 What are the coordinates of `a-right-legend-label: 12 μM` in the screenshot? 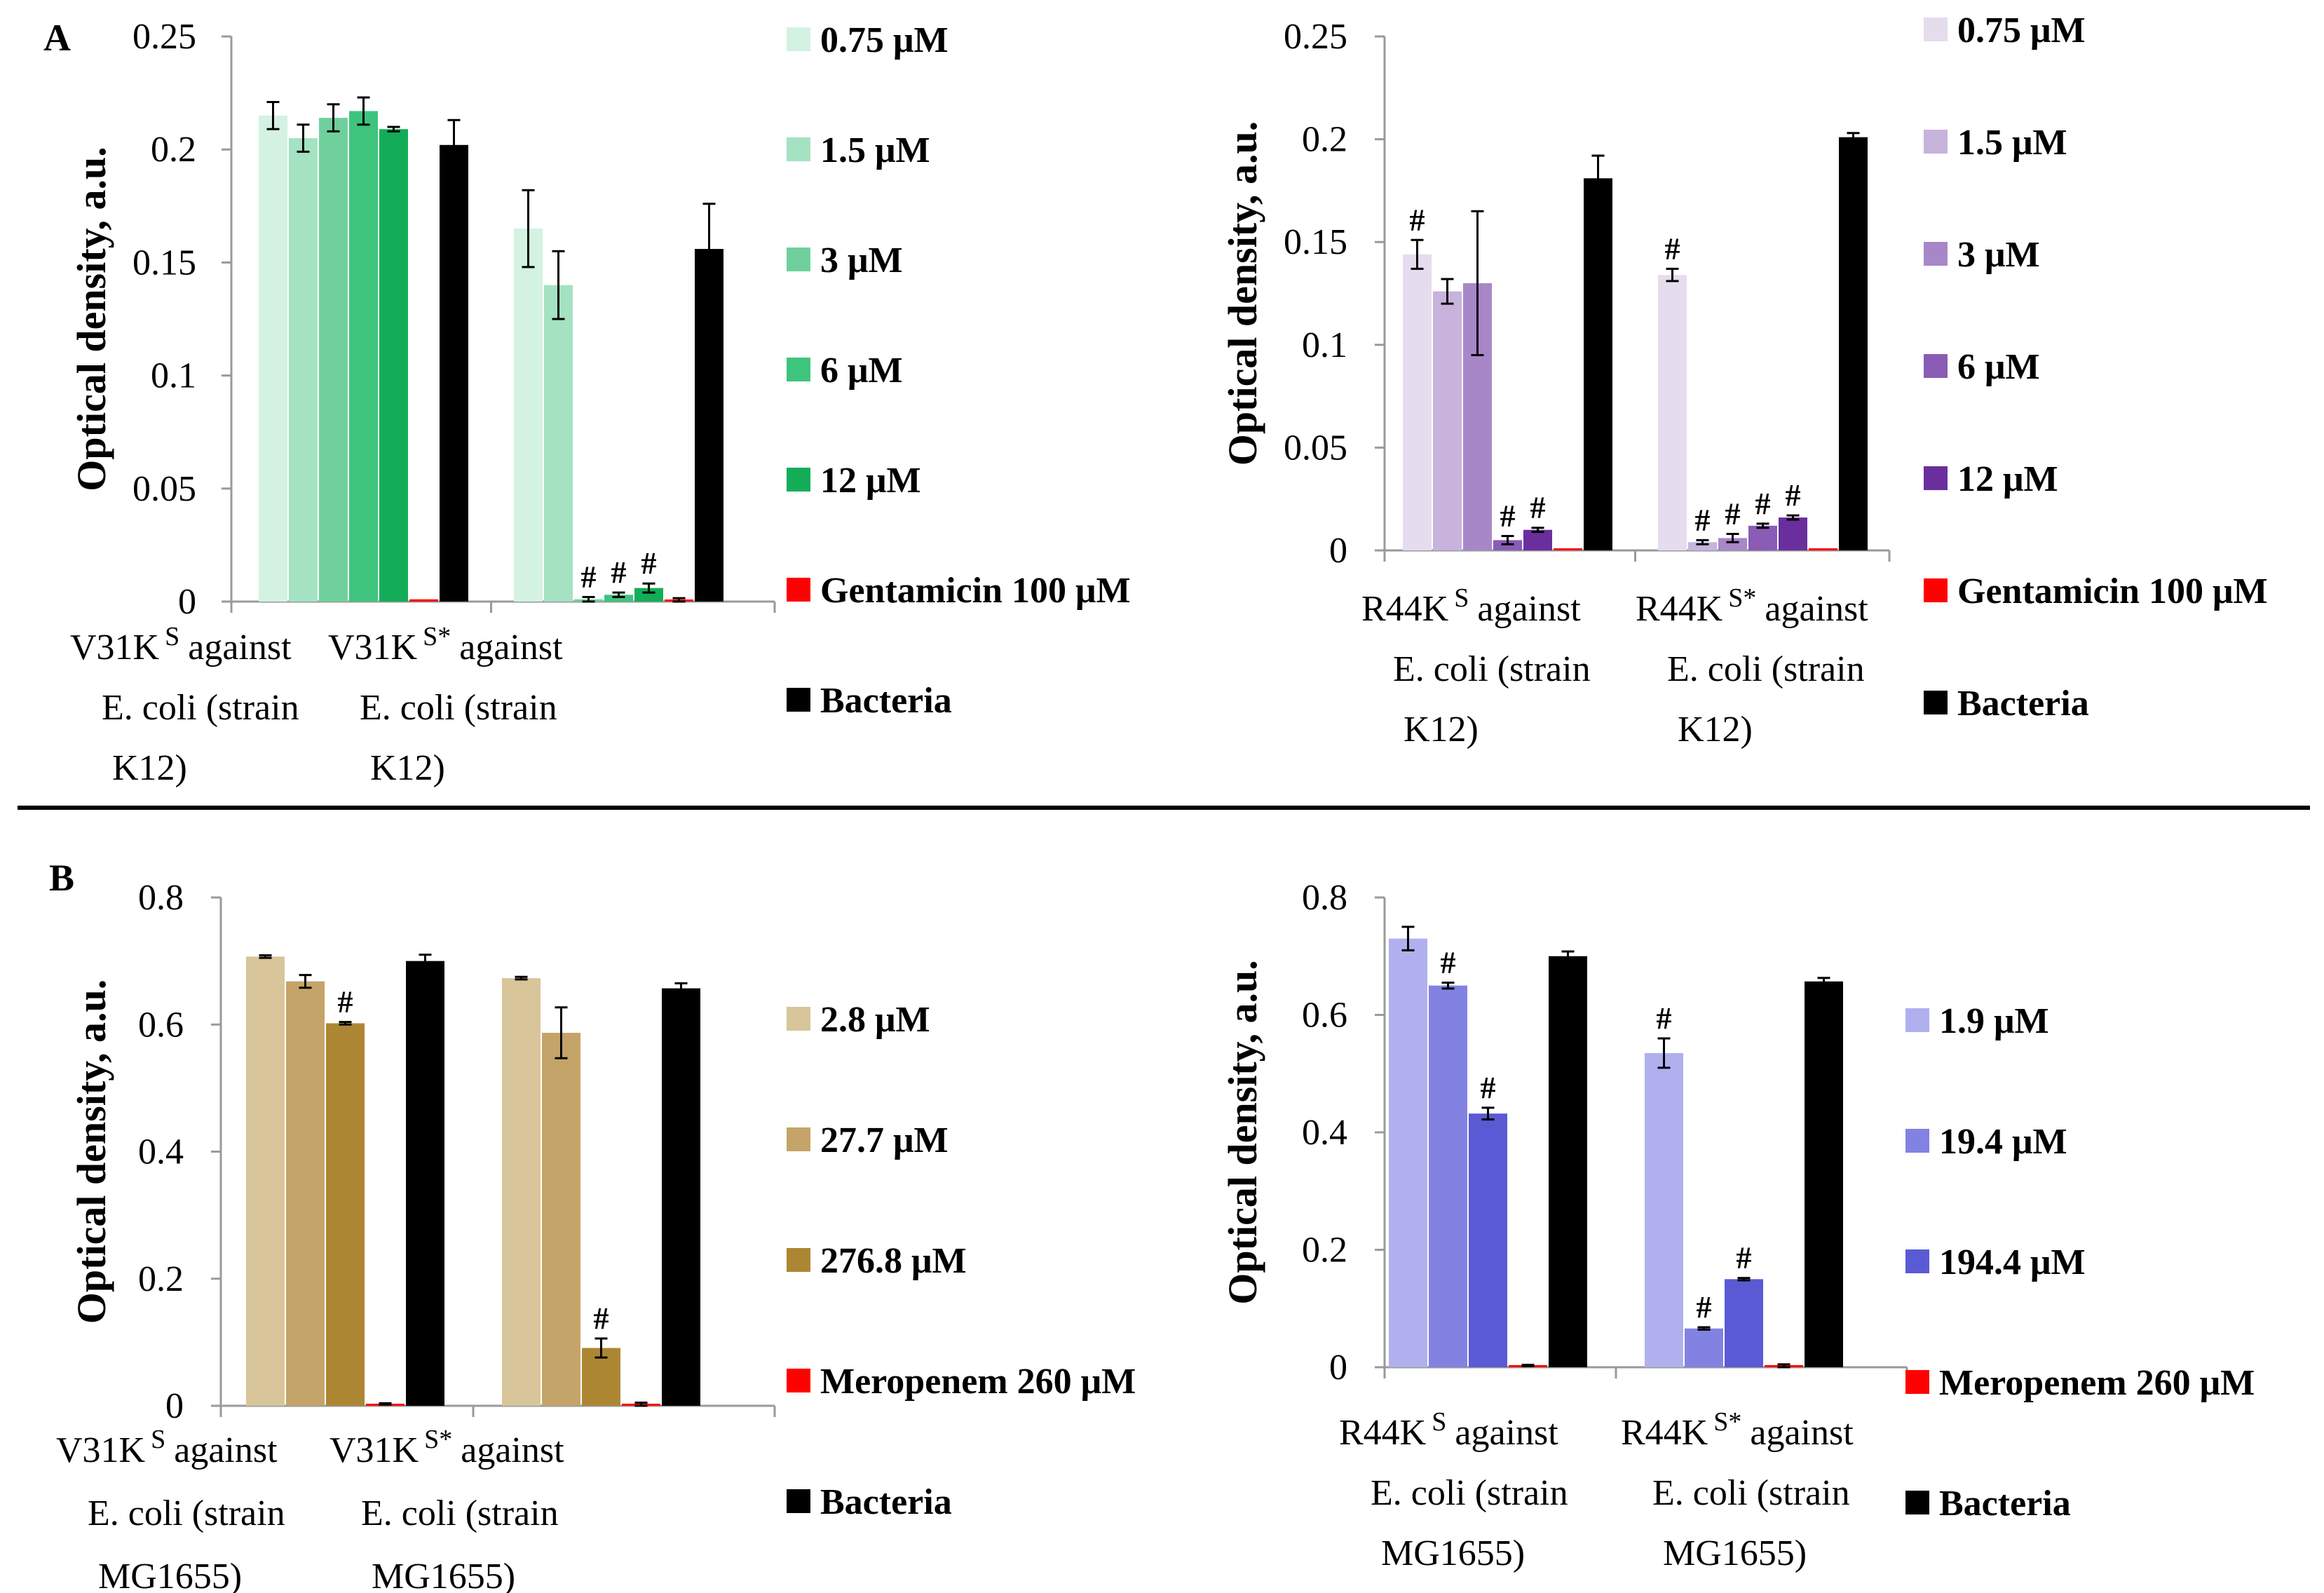 It's located at (2007, 479).